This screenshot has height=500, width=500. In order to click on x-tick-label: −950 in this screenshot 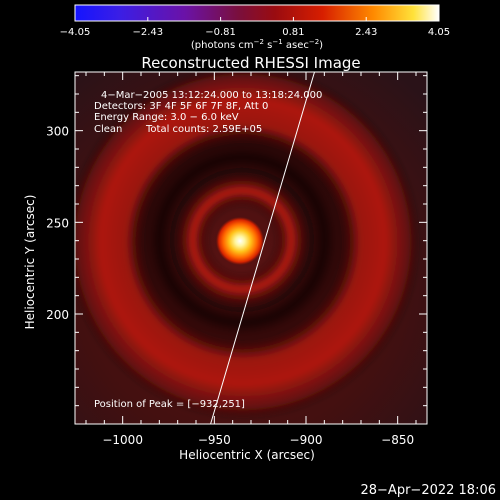, I will do `click(214, 440)`.